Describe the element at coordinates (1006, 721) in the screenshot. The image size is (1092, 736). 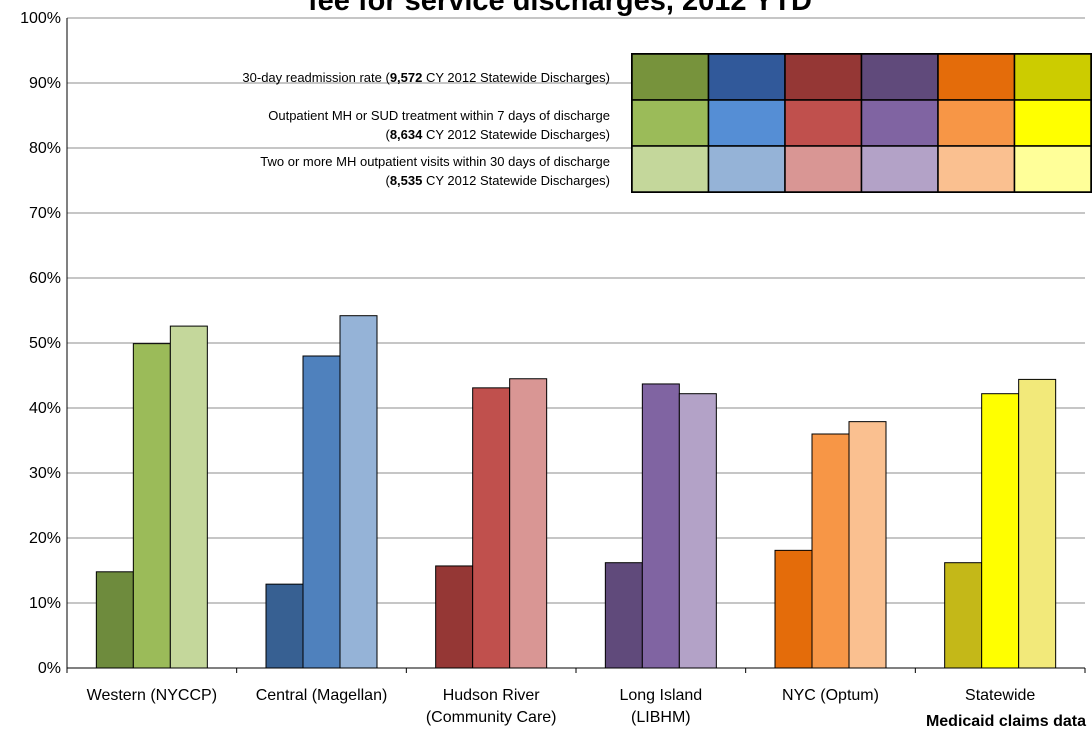
I see `data-source-footnote: Medicaid claims data` at that location.